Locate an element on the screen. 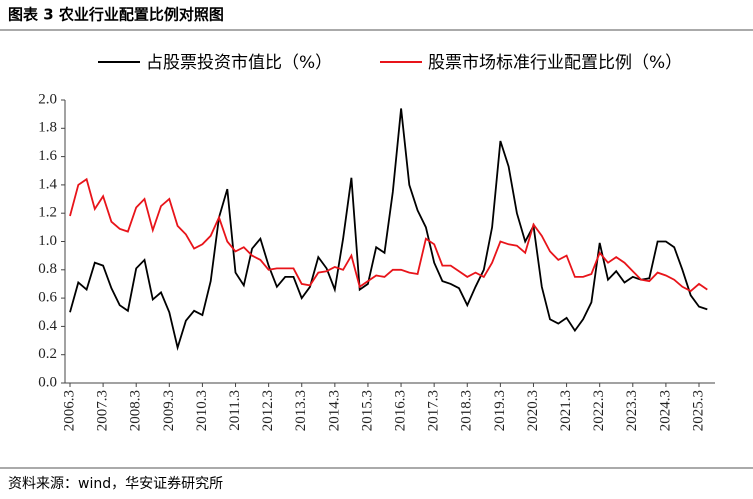 Image resolution: width=753 pixels, height=499 pixels. x-tick-label: 2017.3 is located at coordinates (434, 410).